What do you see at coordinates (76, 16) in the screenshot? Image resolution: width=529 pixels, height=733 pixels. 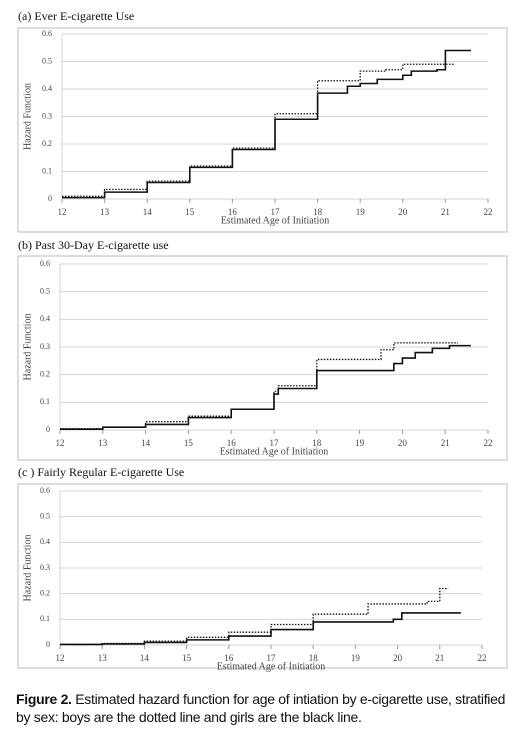 I see `chart-title: (a) Ever E-cigarette Use` at bounding box center [76, 16].